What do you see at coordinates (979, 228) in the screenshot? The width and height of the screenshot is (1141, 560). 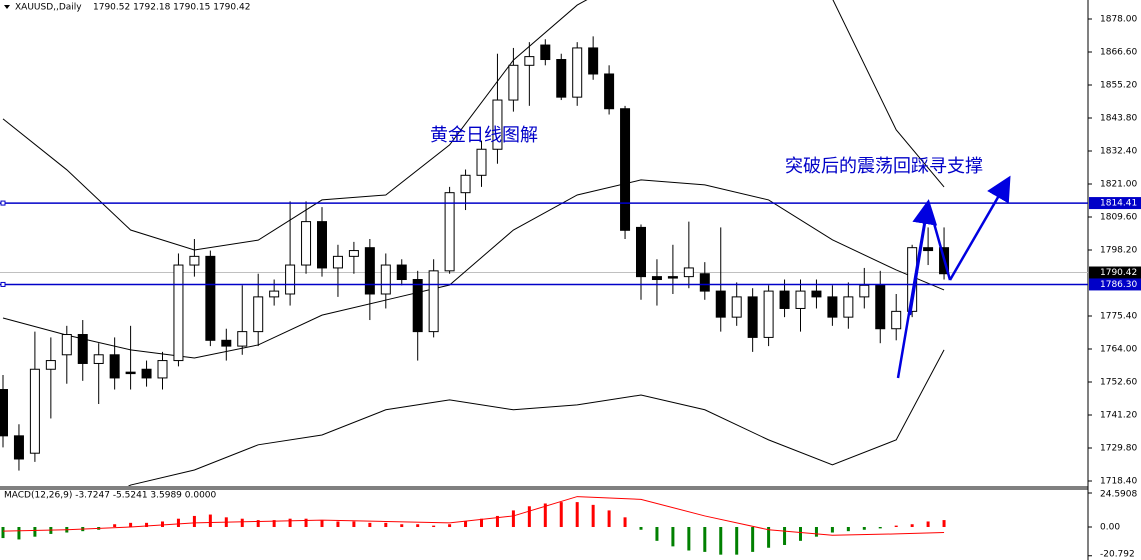 I see `arrow` at bounding box center [979, 228].